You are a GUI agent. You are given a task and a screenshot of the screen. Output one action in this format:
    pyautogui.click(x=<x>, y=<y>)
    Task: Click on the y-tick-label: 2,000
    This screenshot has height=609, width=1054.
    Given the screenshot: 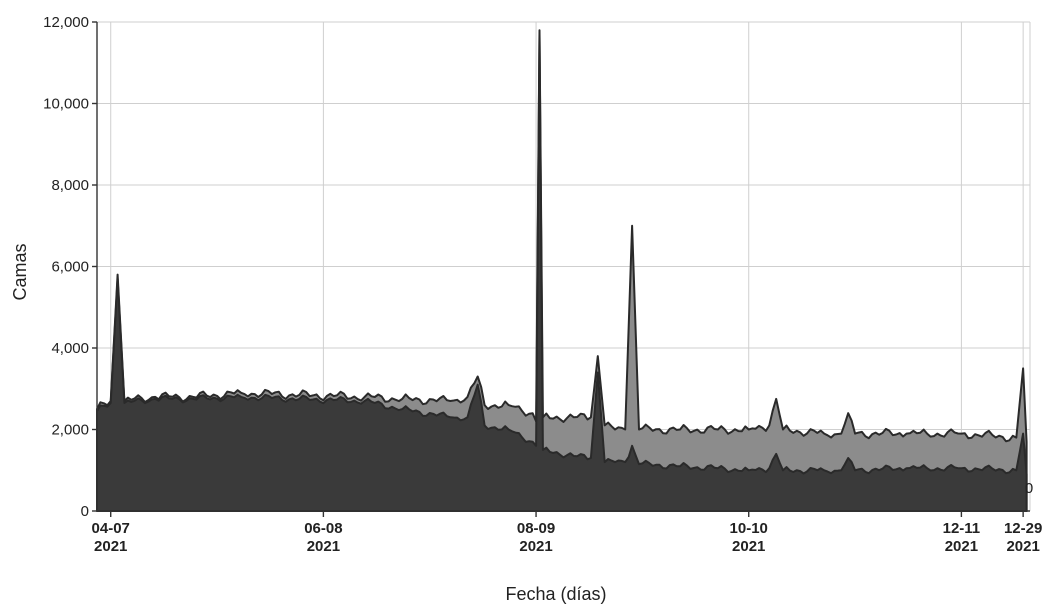 What is the action you would take?
    pyautogui.click(x=70, y=430)
    